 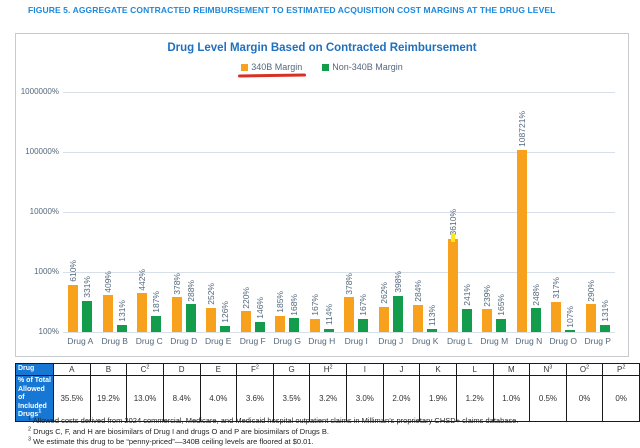 What do you see at coordinates (176, 283) in the screenshot?
I see `bar-value-label: 378%` at bounding box center [176, 283].